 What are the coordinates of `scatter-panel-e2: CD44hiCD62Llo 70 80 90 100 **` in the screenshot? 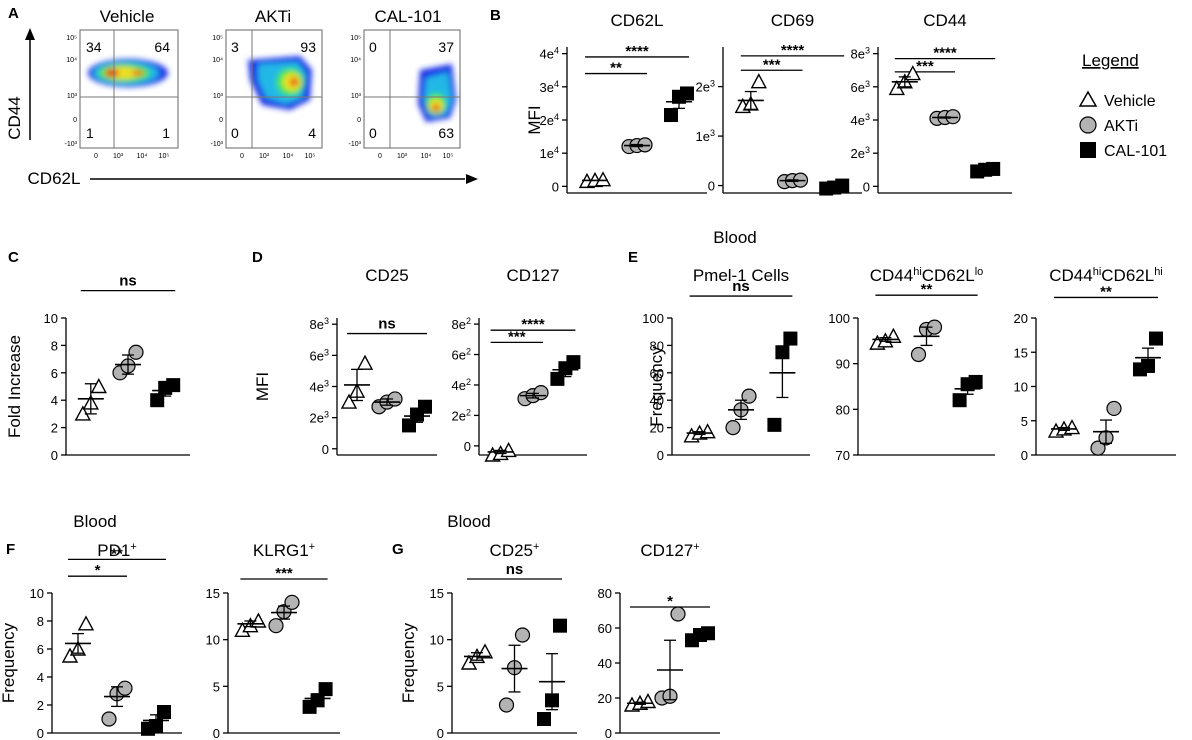 It's located at (911, 364).